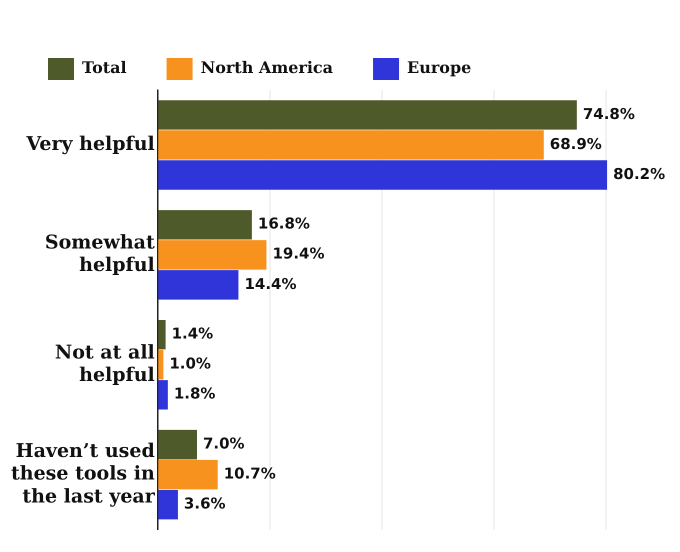  I want to click on data-label: 3.6%, so click(205, 503).